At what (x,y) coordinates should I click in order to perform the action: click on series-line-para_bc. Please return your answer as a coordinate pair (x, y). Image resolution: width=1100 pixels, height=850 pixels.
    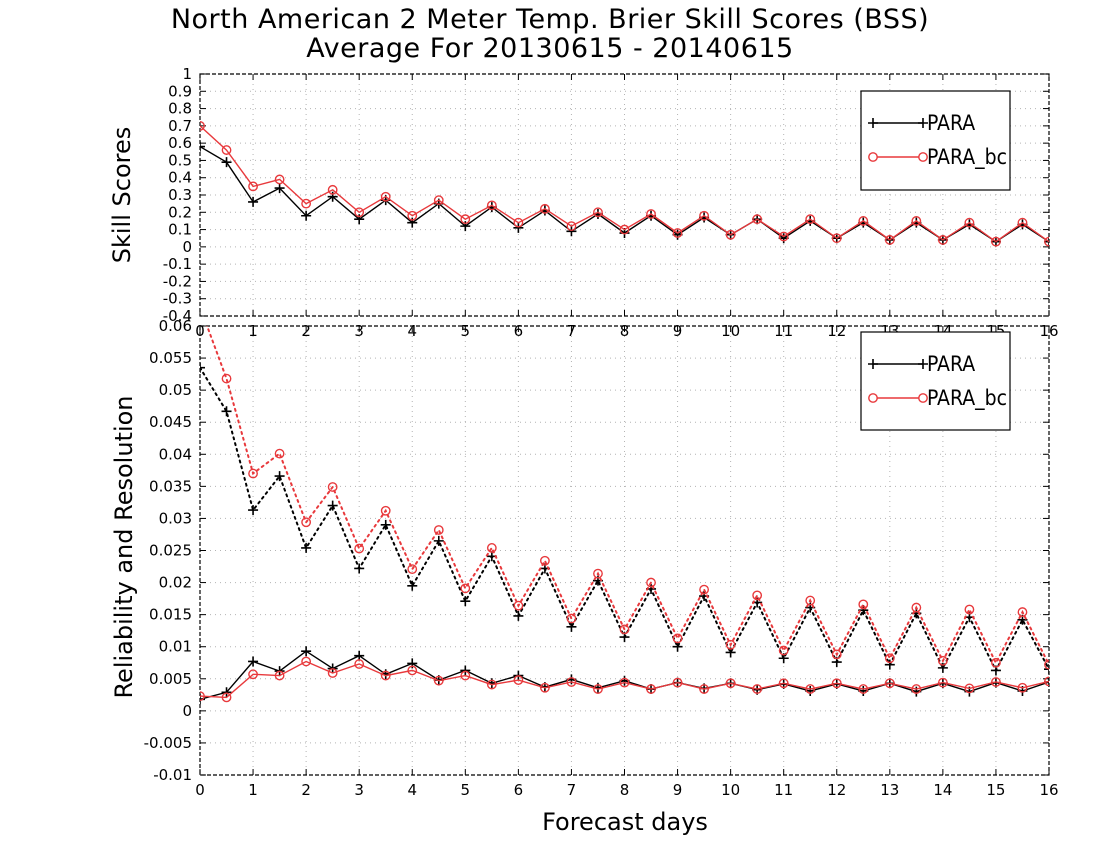
    Looking at the image, I should click on (624, 184).